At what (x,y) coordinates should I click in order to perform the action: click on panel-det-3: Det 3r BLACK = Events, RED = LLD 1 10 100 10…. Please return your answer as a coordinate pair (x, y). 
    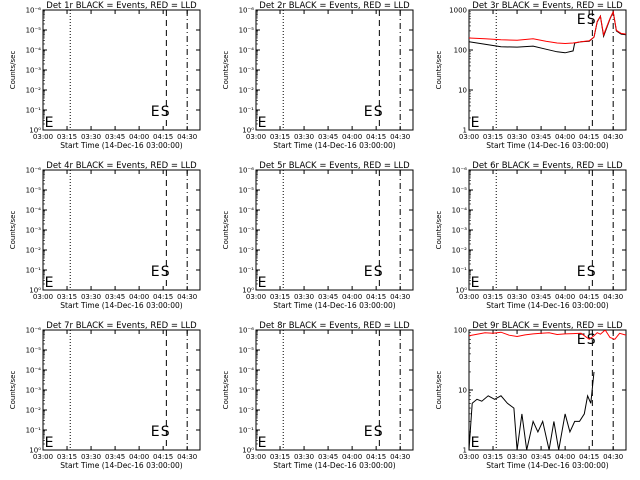
    Looking at the image, I should click on (531, 75).